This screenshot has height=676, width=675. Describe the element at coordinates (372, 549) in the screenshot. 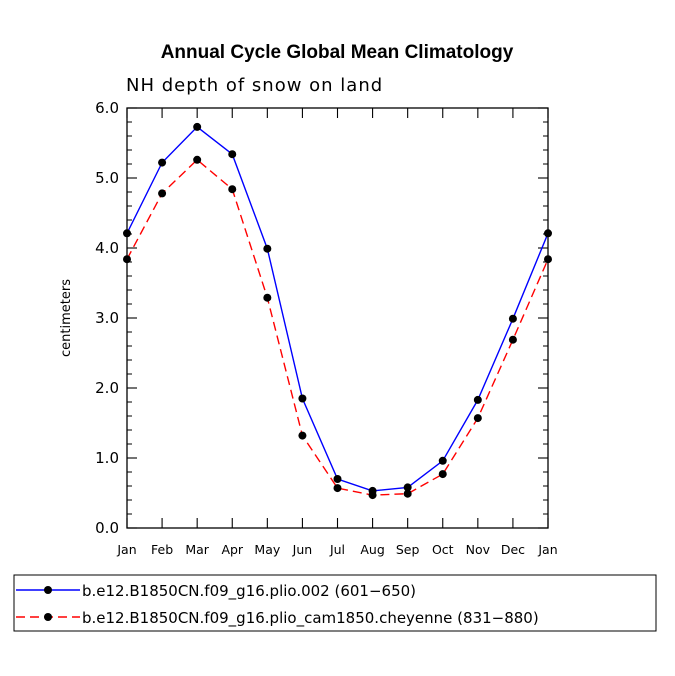

I see `x-tick-label: Aug` at that location.